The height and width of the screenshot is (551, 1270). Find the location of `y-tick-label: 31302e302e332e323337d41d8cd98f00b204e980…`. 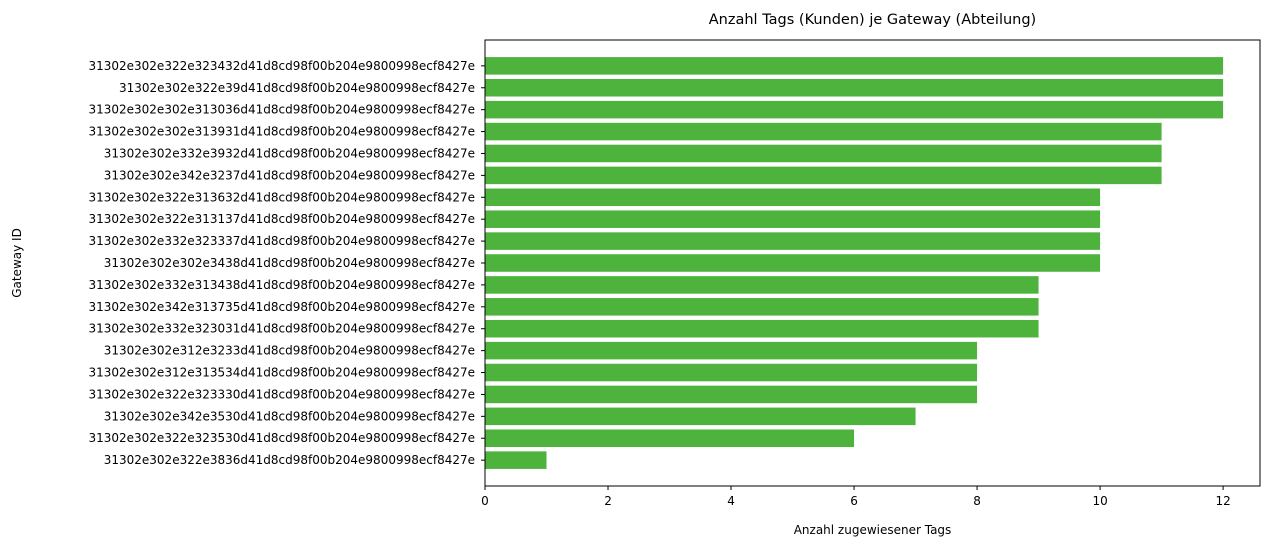

y-tick-label: 31302e302e332e323337d41d8cd98f00b204e980… is located at coordinates (281, 241).